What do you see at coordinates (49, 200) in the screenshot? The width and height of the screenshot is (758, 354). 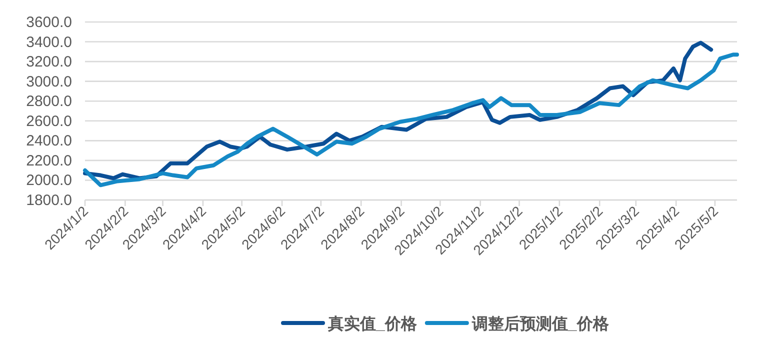 I see `y-tick-label: 1800.0` at bounding box center [49, 200].